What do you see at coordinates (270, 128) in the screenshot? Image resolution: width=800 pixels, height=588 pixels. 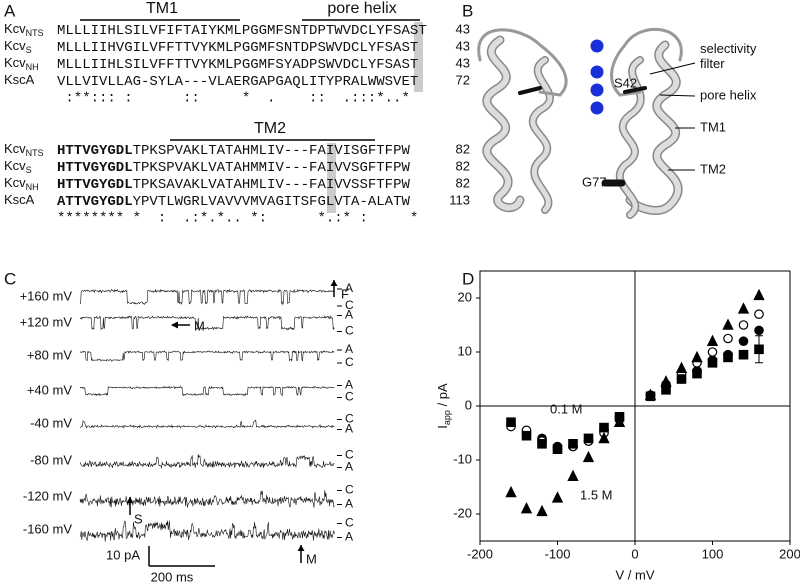 I see `region-label: TM2` at bounding box center [270, 128].